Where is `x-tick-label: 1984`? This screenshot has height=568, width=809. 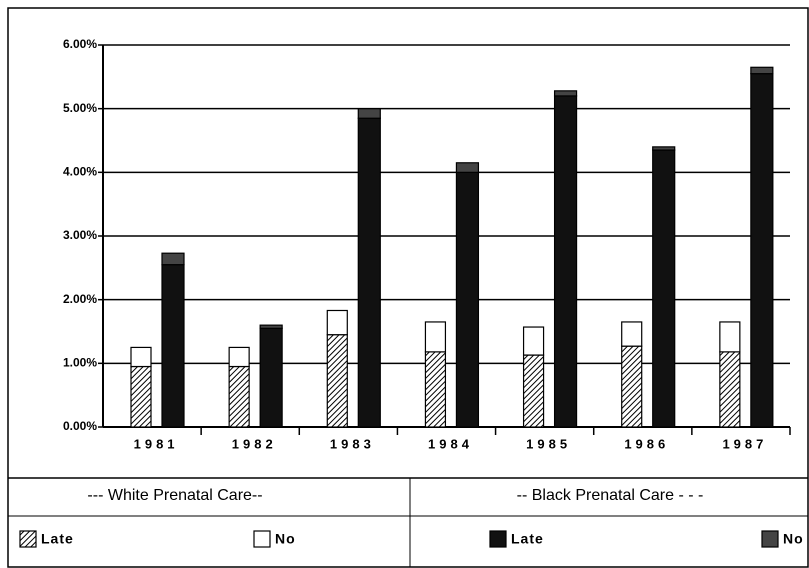 x-tick-label: 1984 is located at coordinates (450, 443).